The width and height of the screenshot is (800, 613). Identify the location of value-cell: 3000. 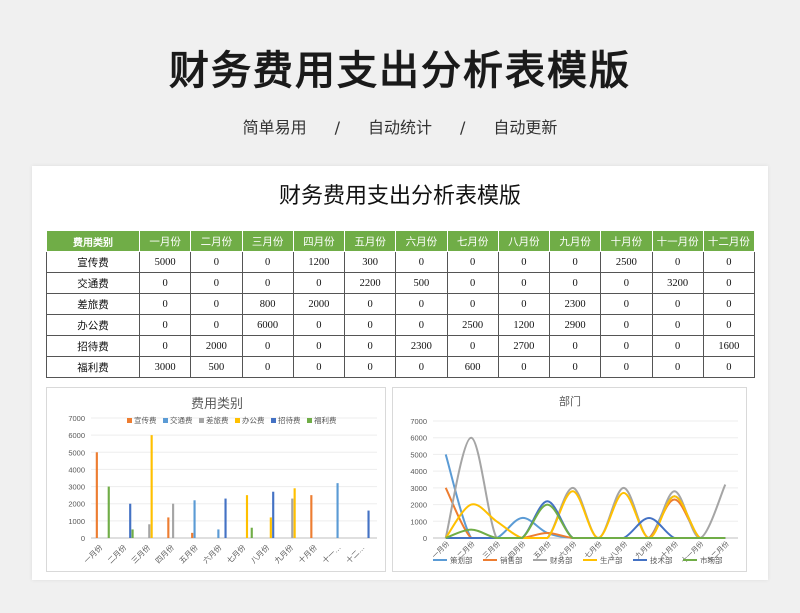
(165, 367).